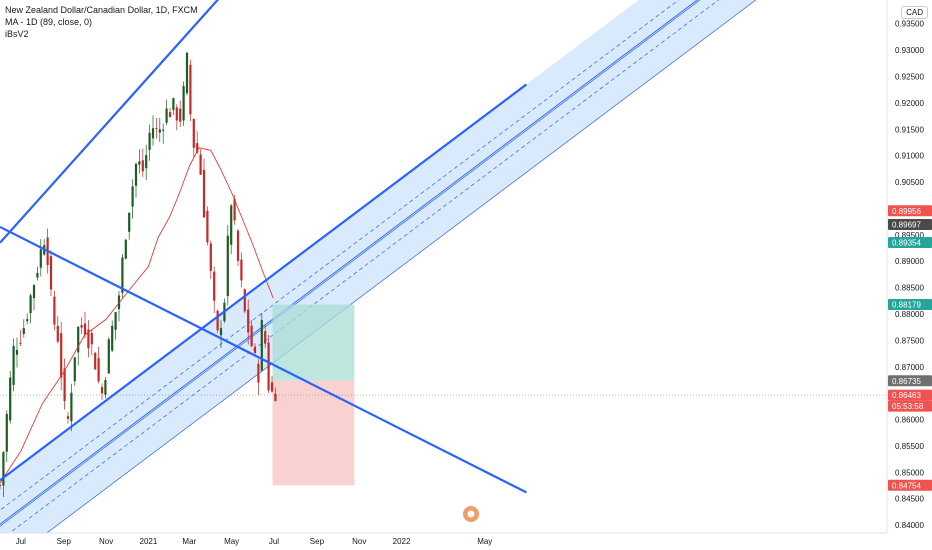 The image size is (932, 550). Describe the element at coordinates (359, 541) in the screenshot. I see `x-tick-label: Nov` at that location.